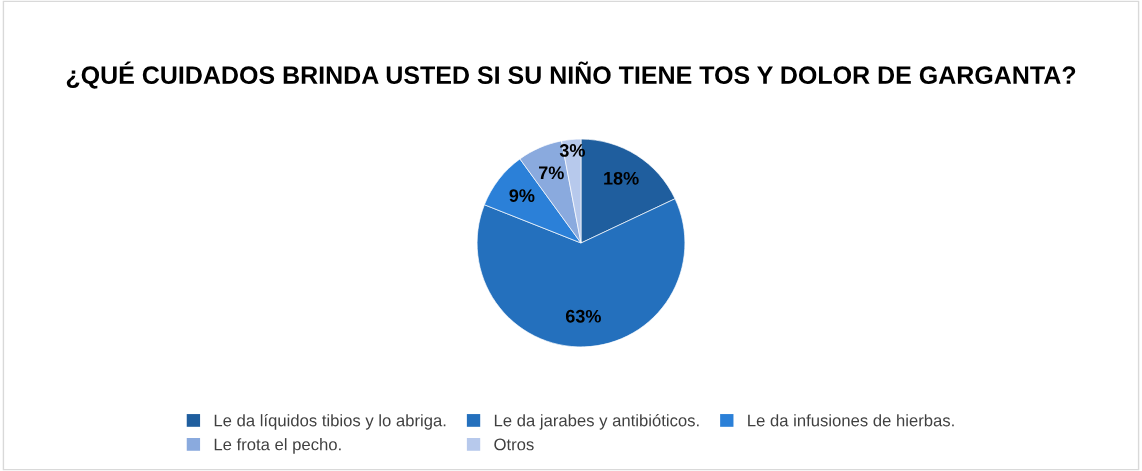 The width and height of the screenshot is (1142, 471). What do you see at coordinates (522, 195) in the screenshot?
I see `data-label: 9%` at bounding box center [522, 195].